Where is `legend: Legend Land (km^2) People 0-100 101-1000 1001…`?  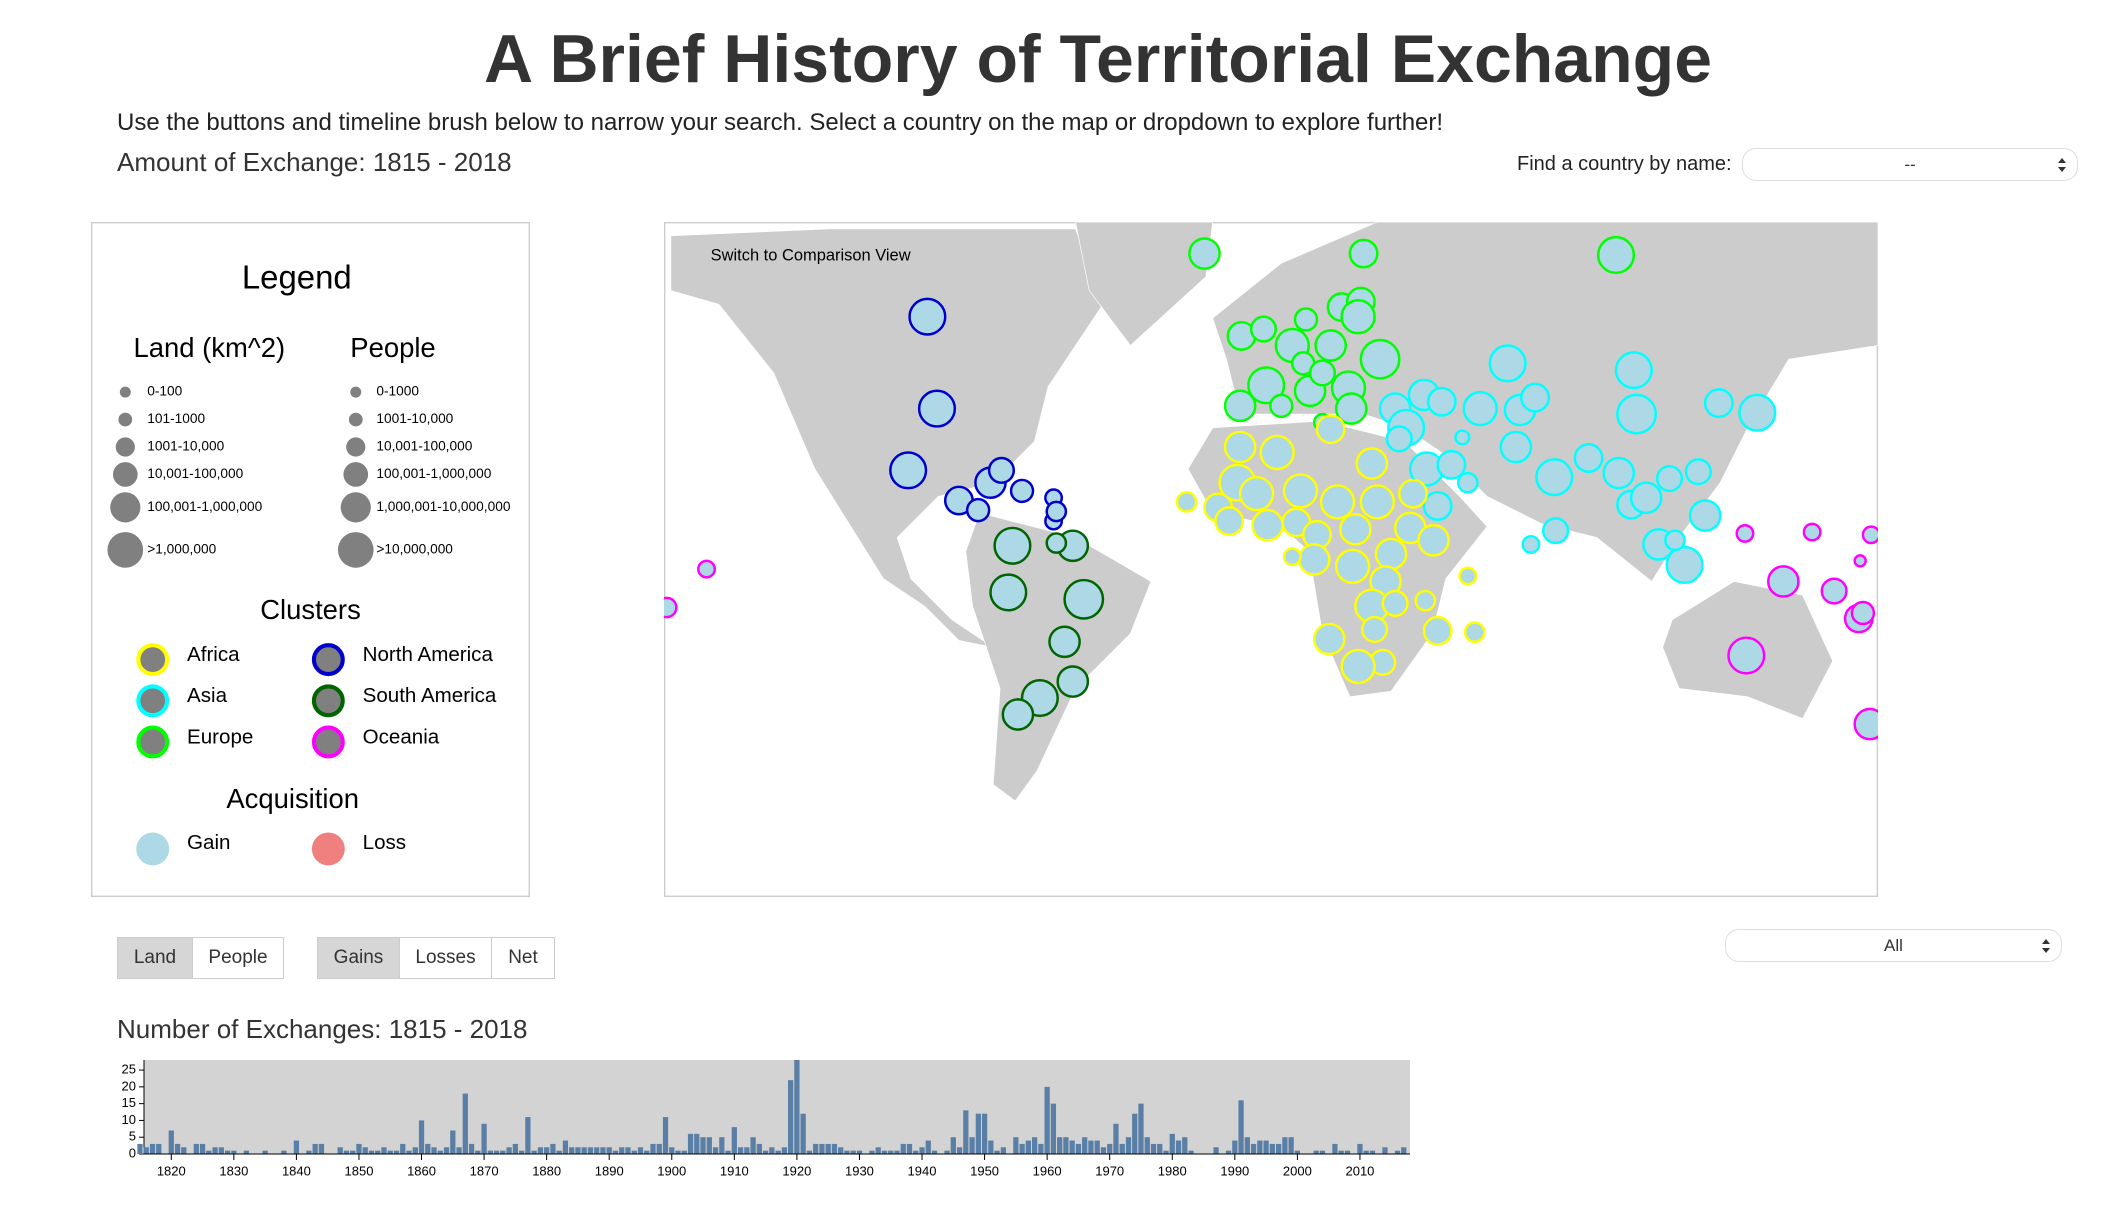 legend: Legend Land (km^2) People 0-100 101-1000 1001… is located at coordinates (310, 559).